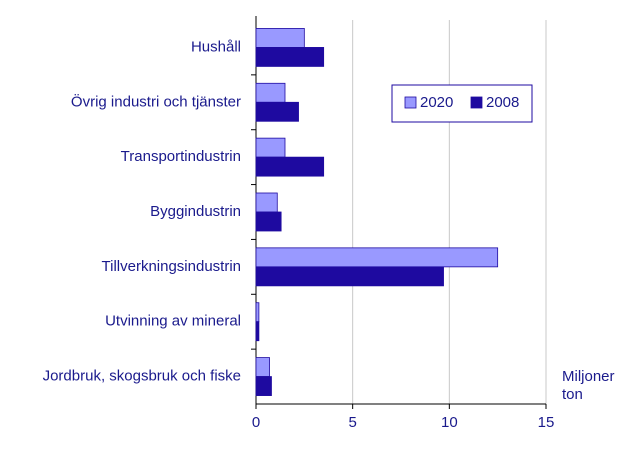  I want to click on x-tick-label: 15, so click(546, 422).